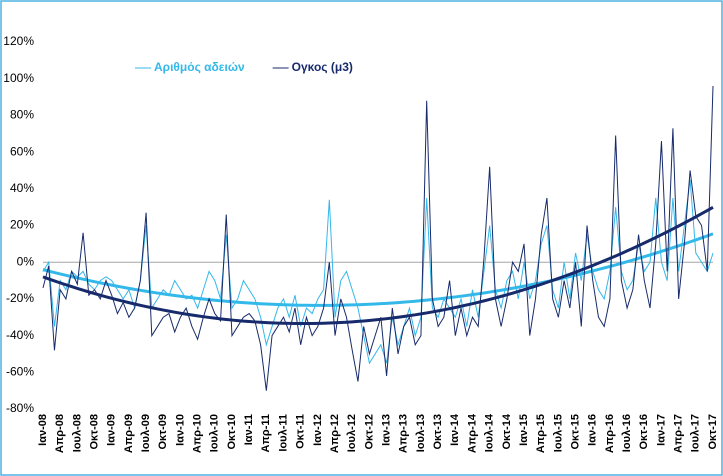  Describe the element at coordinates (318, 430) in the screenshot. I see `x-tick-label: Ιαν-12` at that location.